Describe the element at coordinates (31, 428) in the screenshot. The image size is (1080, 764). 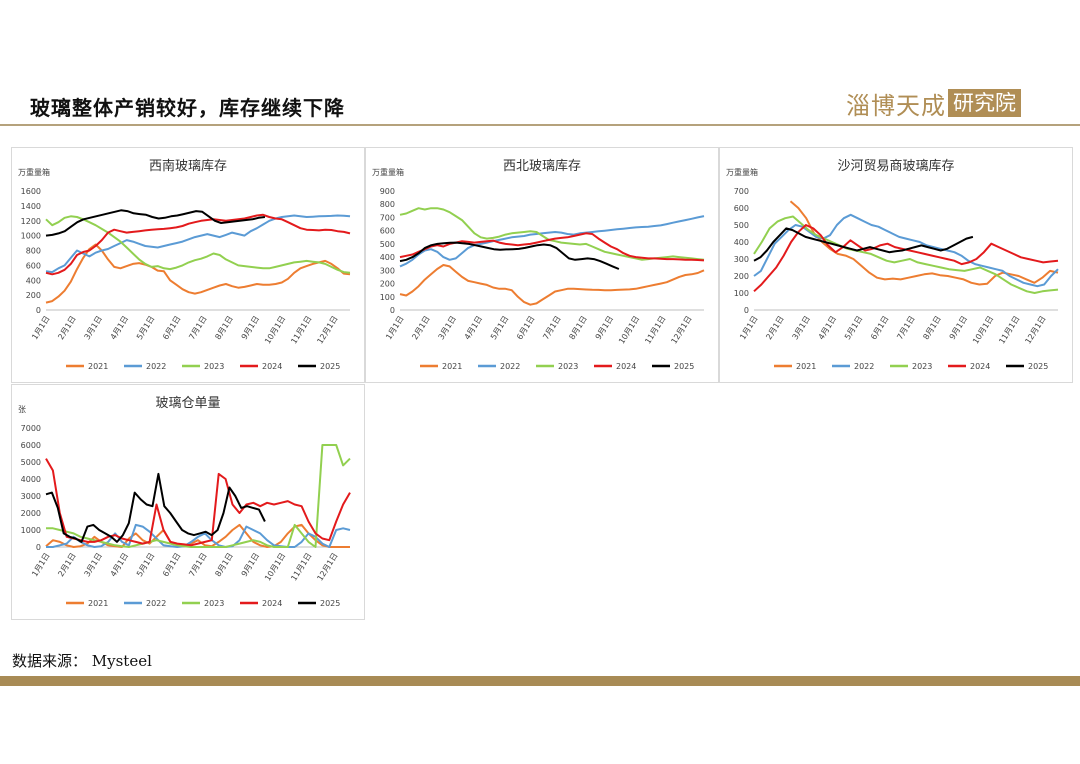
I see `y-tick-label: 7000` at that location.